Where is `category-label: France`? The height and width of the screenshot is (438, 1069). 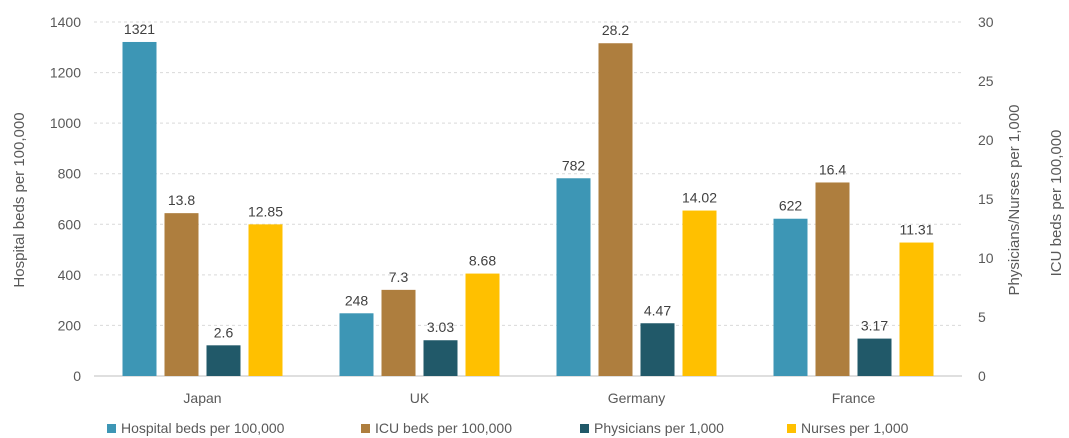 category-label: France is located at coordinates (854, 398).